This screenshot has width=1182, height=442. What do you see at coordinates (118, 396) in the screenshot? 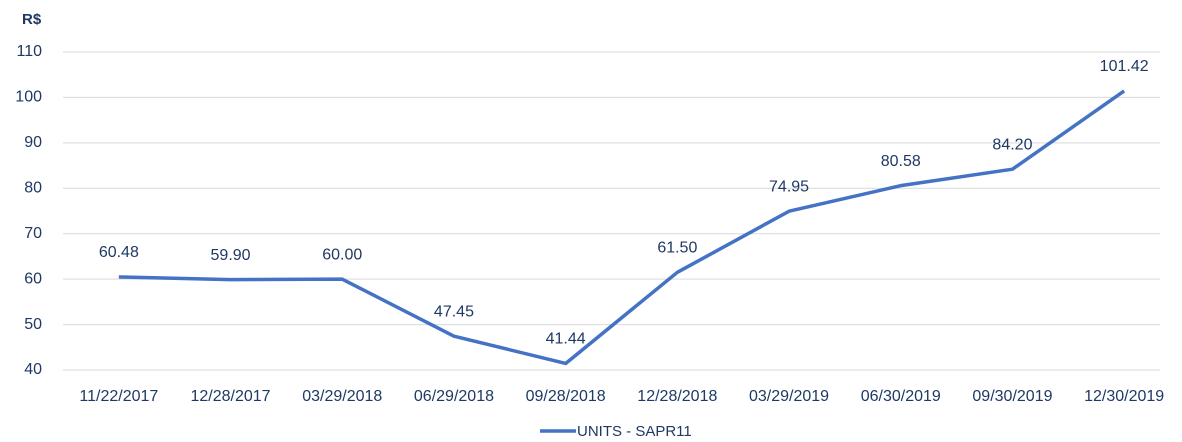
I see `x-tick-label: 11/22/2017` at bounding box center [118, 396].